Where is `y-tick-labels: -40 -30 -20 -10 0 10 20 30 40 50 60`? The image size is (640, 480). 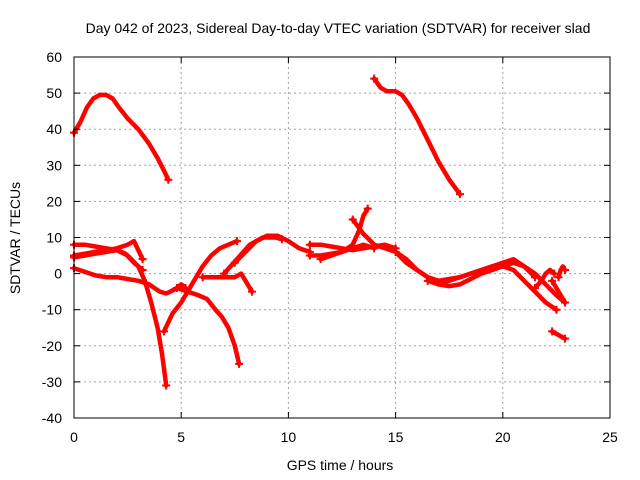
y-tick-labels: -40 -30 -20 -10 0 10 20 30 40 50 60 is located at coordinates (52, 237).